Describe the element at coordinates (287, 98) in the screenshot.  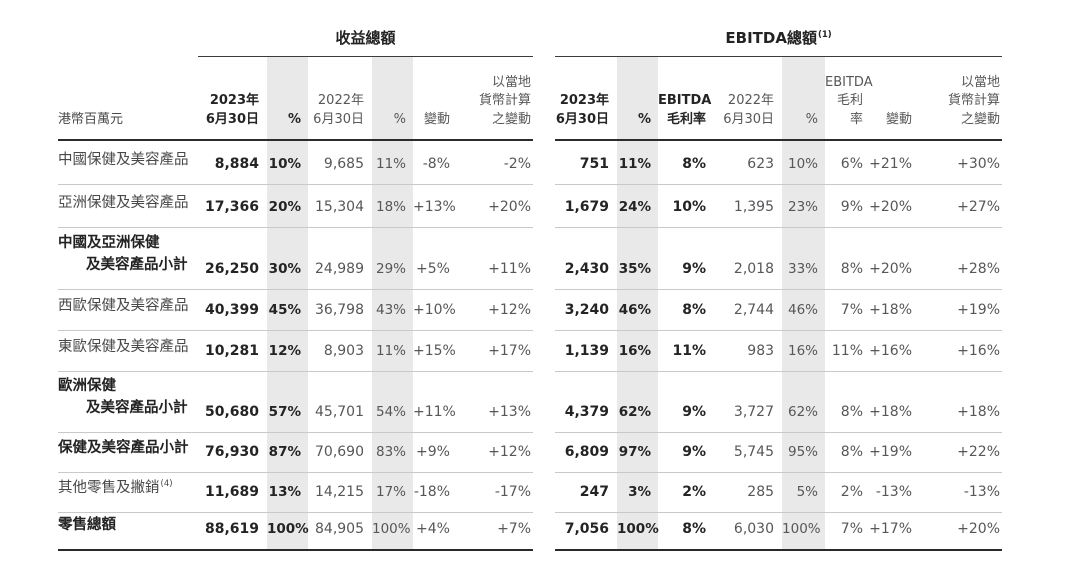
I see `column-header-rev-2023-pct: %` at that location.